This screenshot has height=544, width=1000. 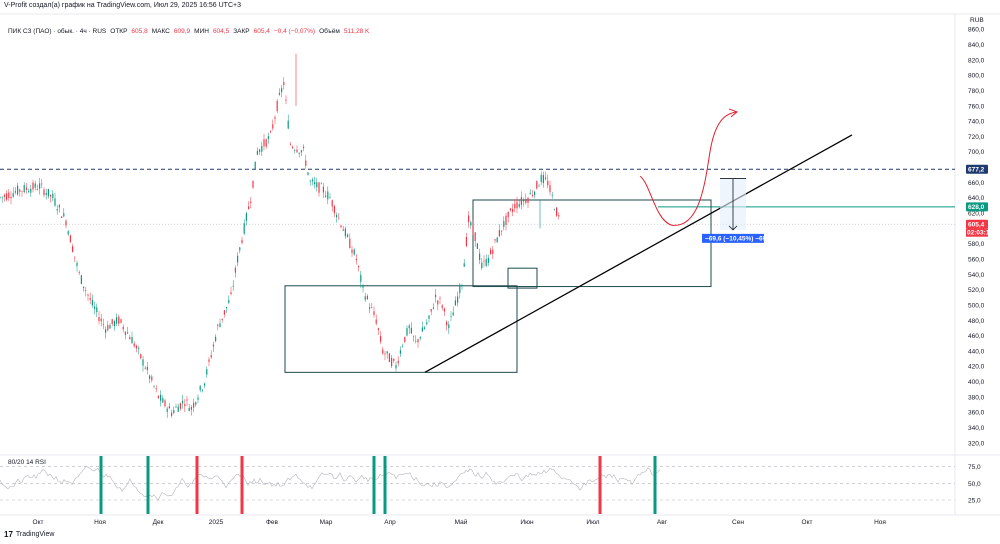 What do you see at coordinates (356, 31) in the screenshot?
I see `volume-value: 511,28 K` at bounding box center [356, 31].